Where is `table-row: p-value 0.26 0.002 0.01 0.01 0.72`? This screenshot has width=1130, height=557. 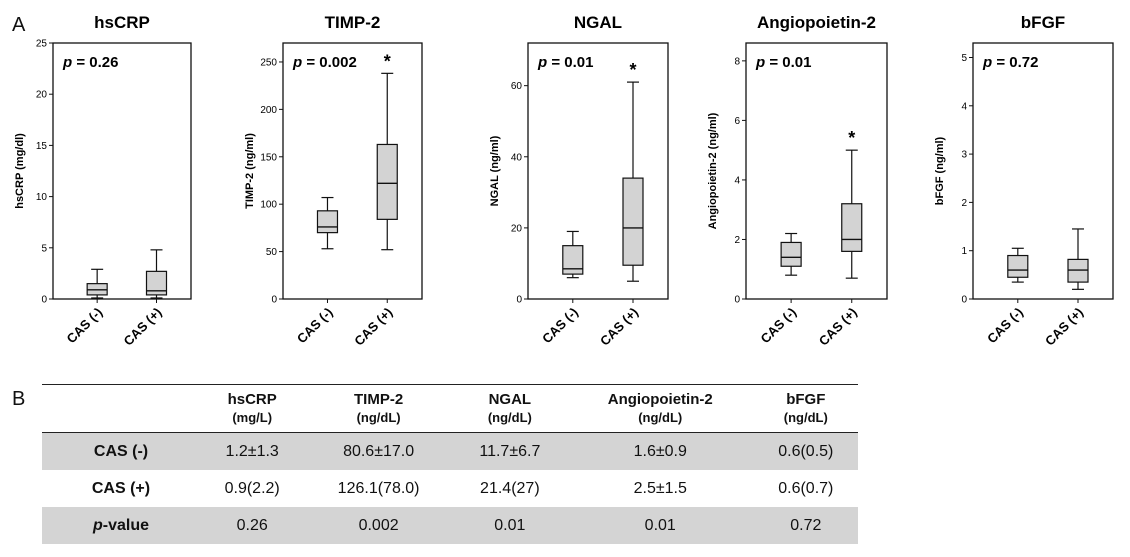
table-row: p-value 0.26 0.002 0.01 0.01 0.72 is located at coordinates (450, 525).